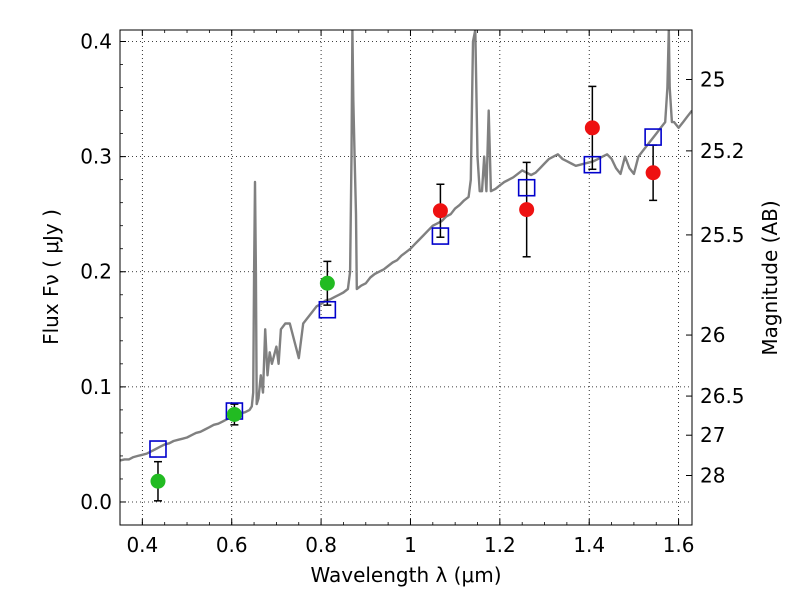 This screenshot has width=800, height=600. Describe the element at coordinates (712, 435) in the screenshot. I see `y2-tick-label: 27` at that location.